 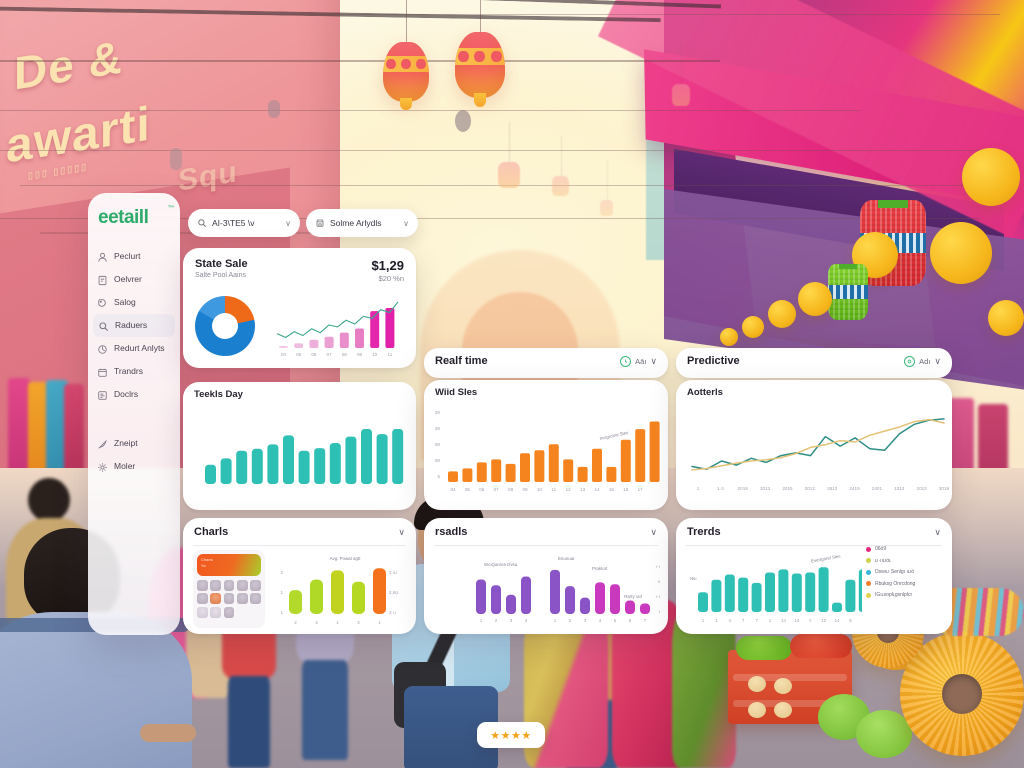 I want to click on predictive-header-bar: Predictive Adı ∨, so click(x=814, y=363).